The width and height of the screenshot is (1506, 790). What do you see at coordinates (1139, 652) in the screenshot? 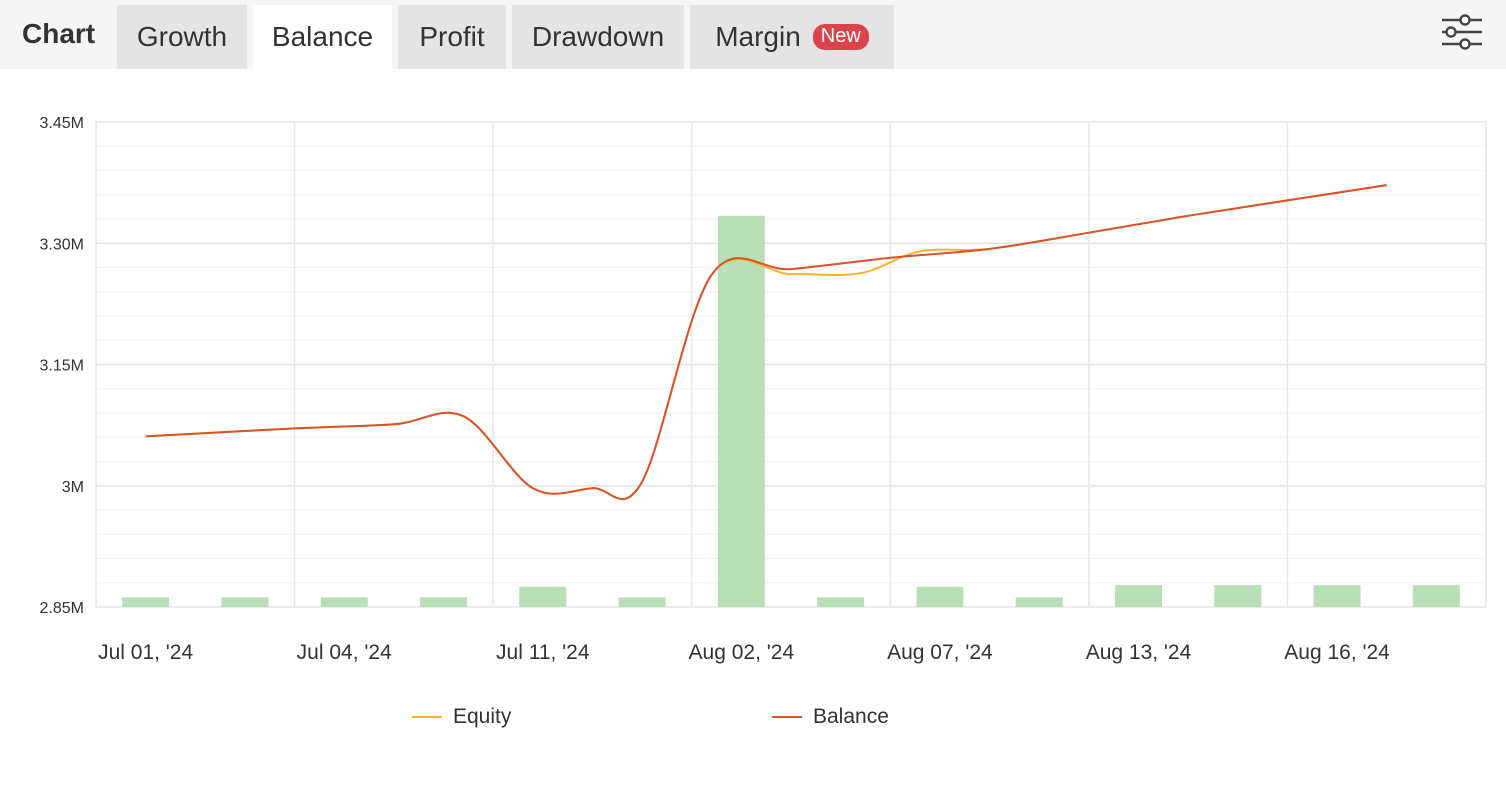
I see `x-tick-label: Aug 13, '24` at bounding box center [1139, 652].